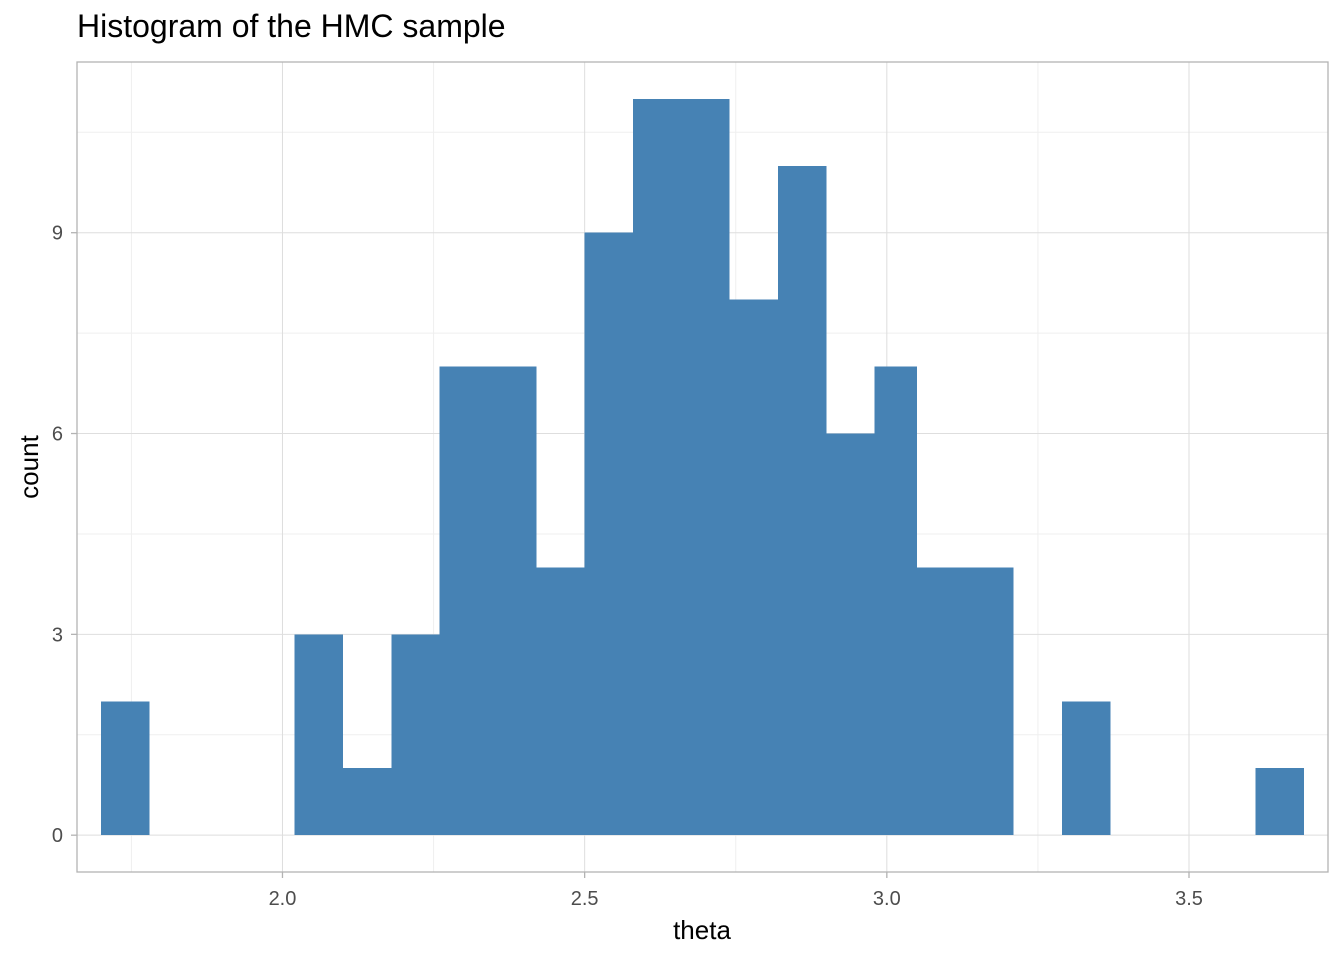  What do you see at coordinates (57, 635) in the screenshot?
I see `y-tick-label: 3` at bounding box center [57, 635].